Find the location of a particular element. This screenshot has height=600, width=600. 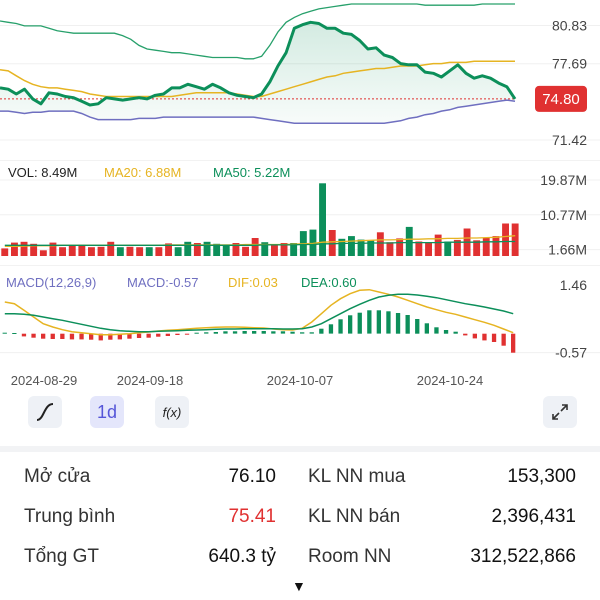

date-axis-tick: 2024-10-07 is located at coordinates (300, 380).